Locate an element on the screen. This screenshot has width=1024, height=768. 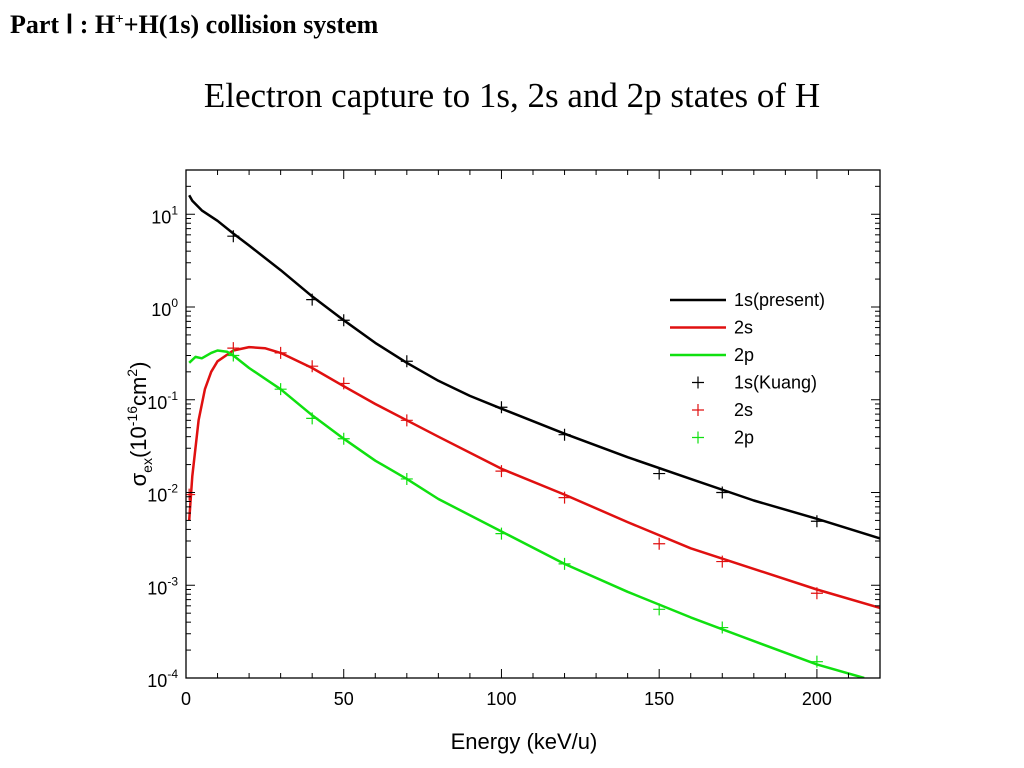
legend-label: 1s(present) is located at coordinates (779, 300).